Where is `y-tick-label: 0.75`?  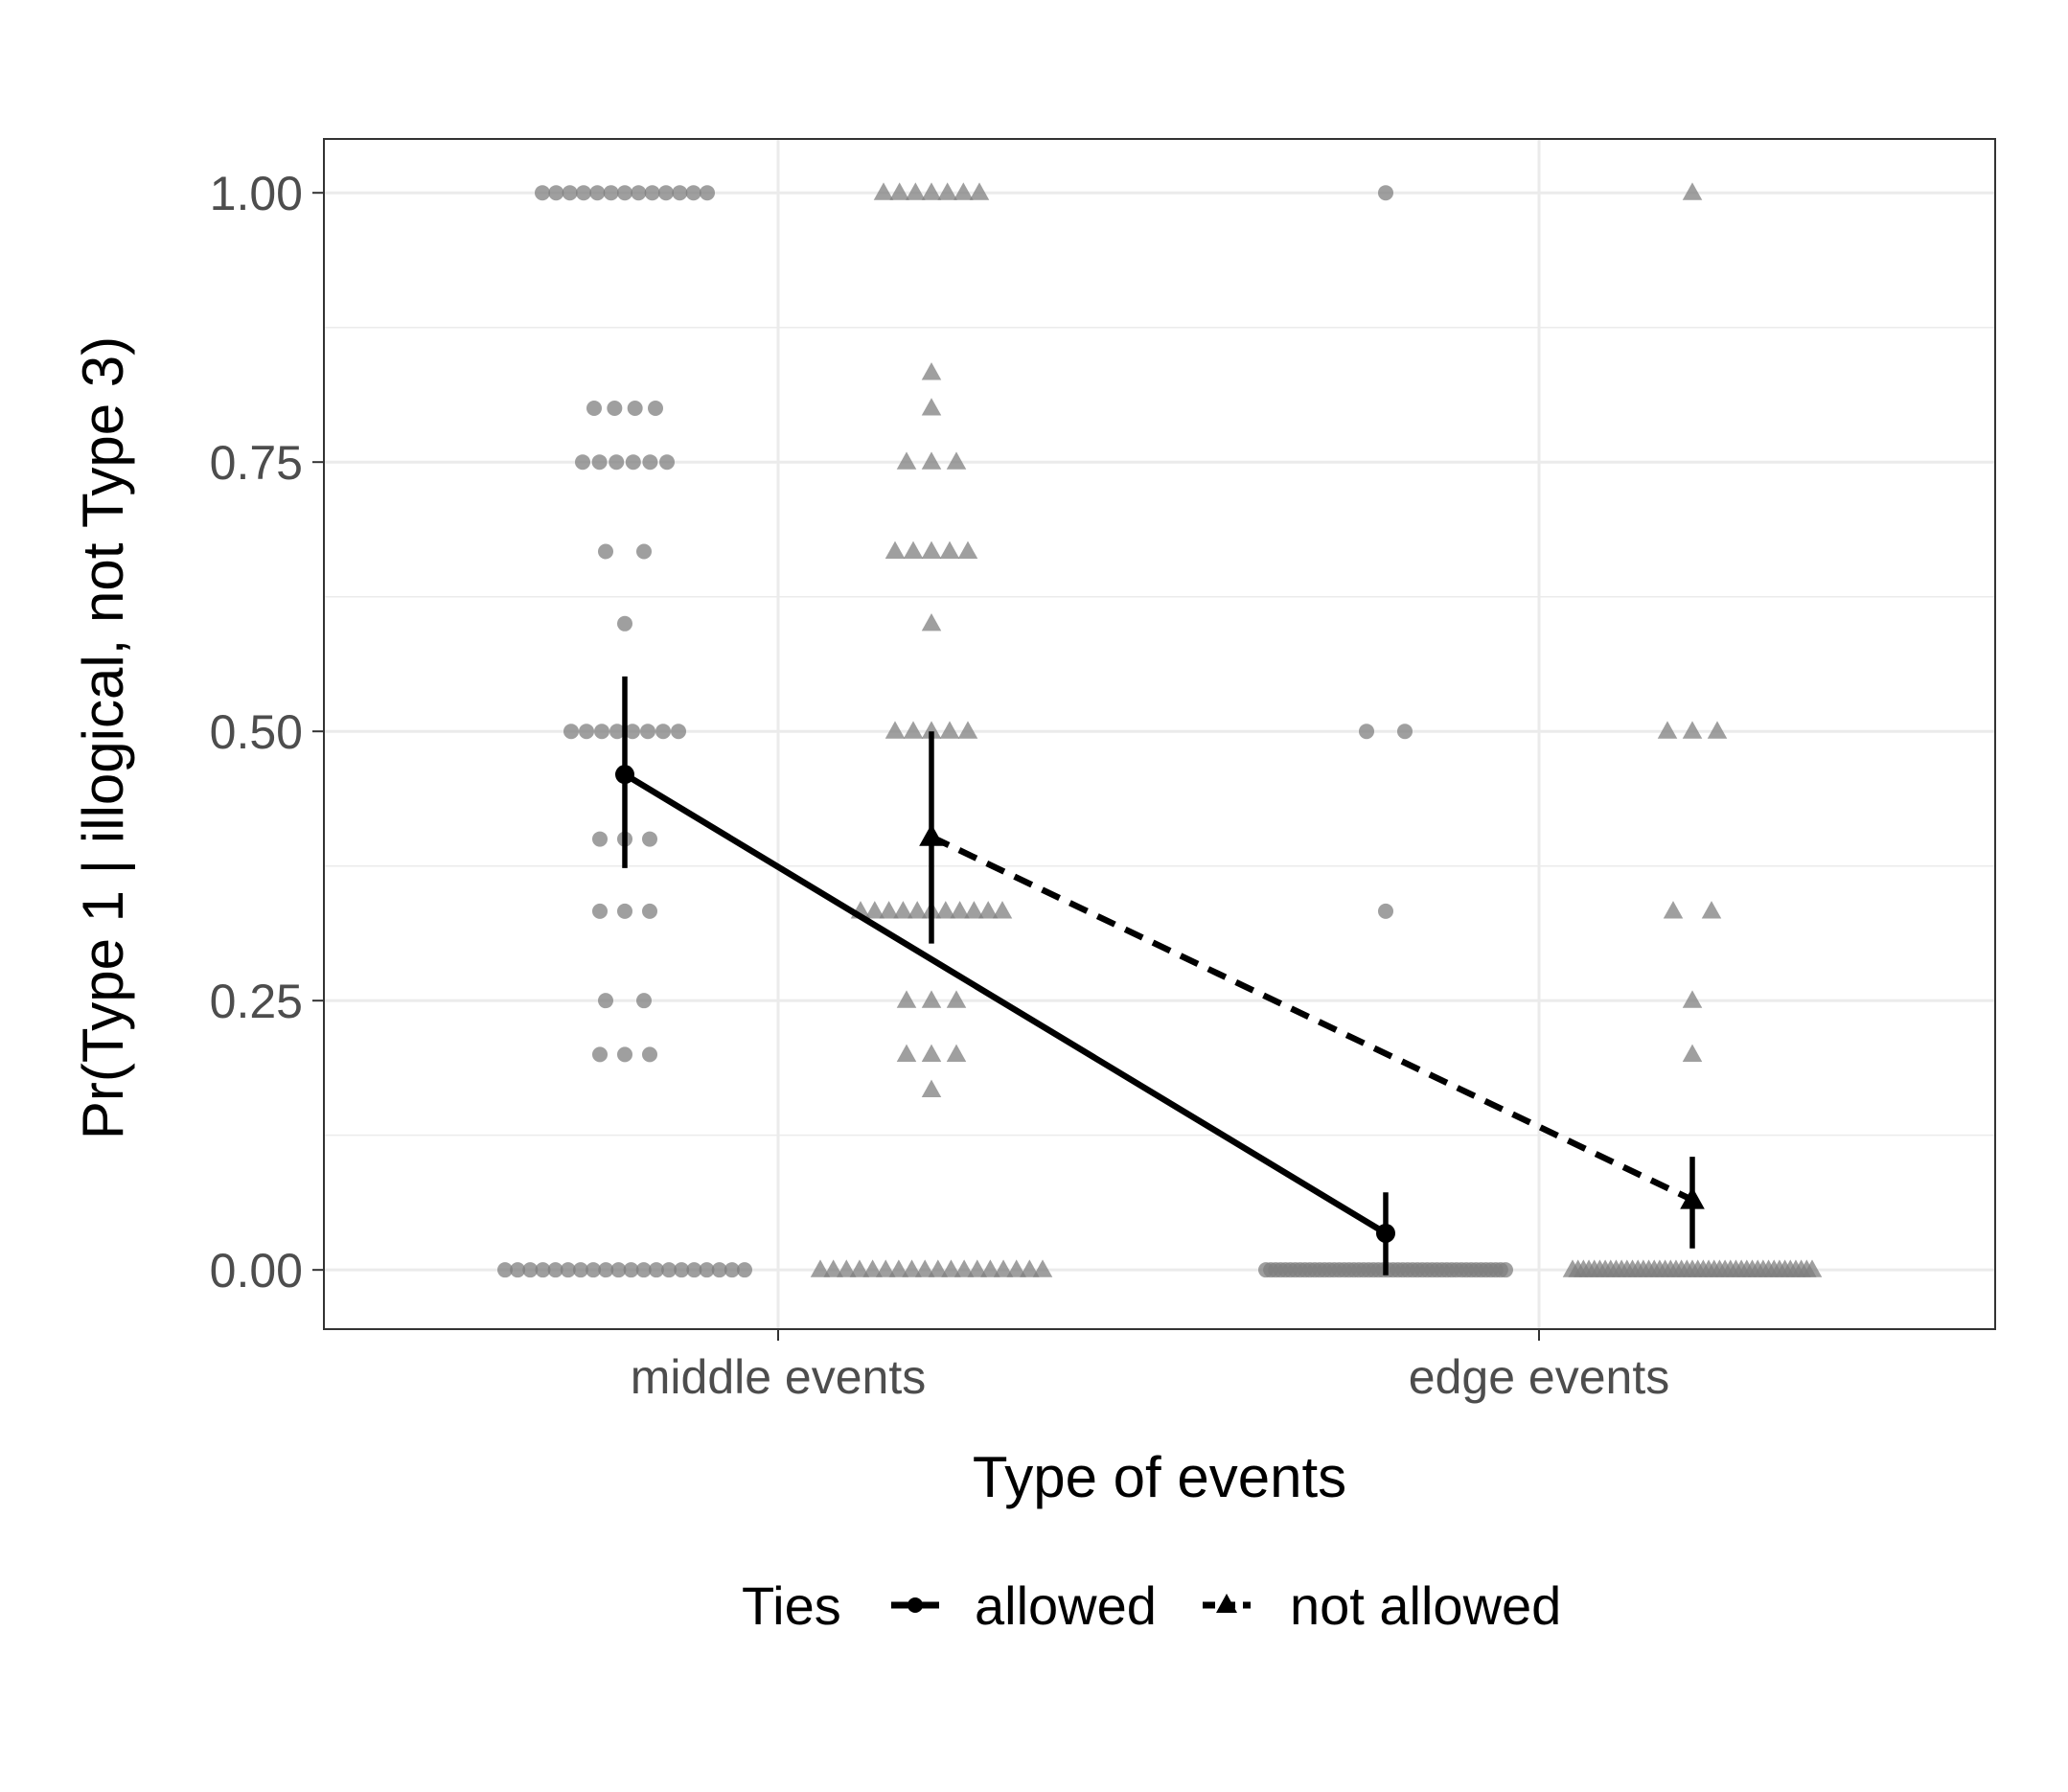
y-tick-label: 0.75 is located at coordinates (256, 463).